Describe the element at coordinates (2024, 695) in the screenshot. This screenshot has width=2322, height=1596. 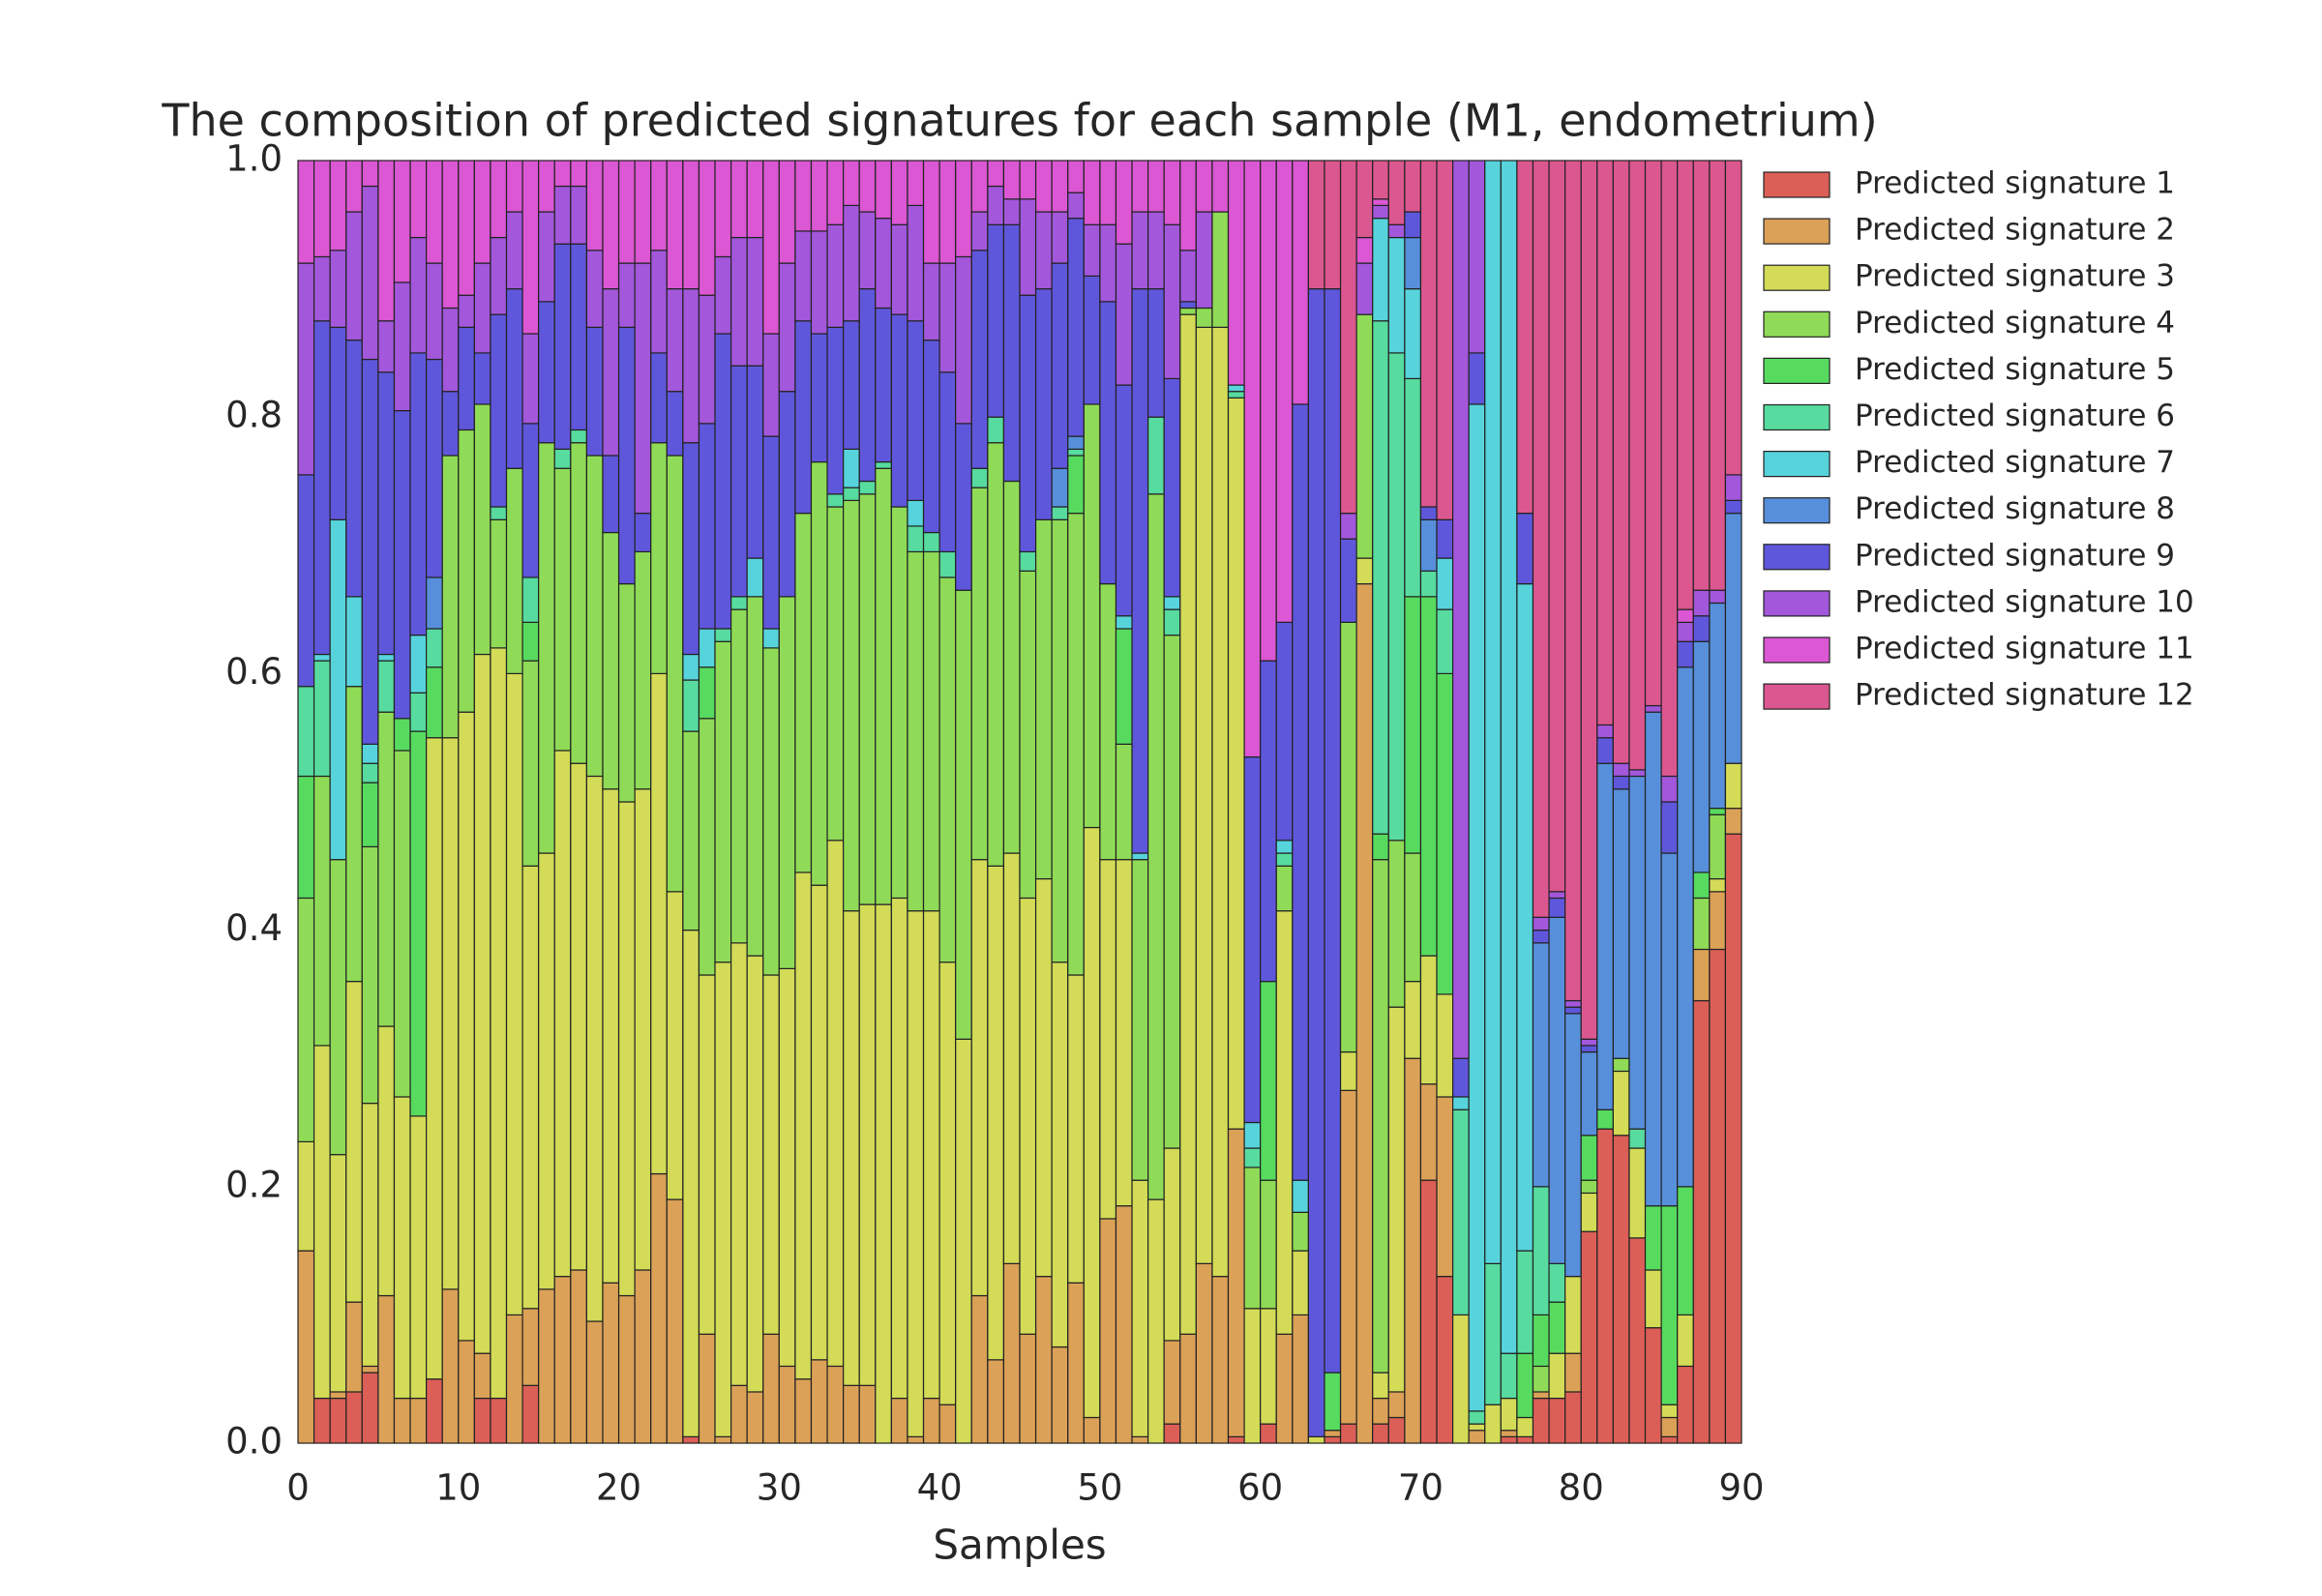
I see `legend-label: Predicted signature 12` at that location.